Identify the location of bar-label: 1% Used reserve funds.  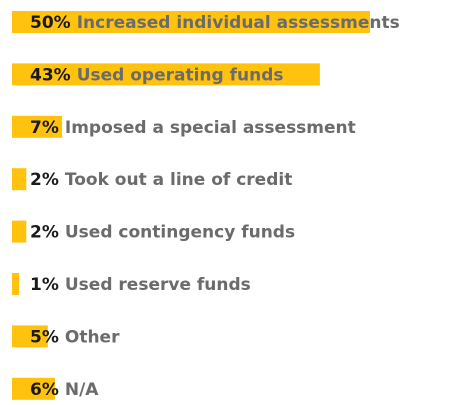
(140, 285).